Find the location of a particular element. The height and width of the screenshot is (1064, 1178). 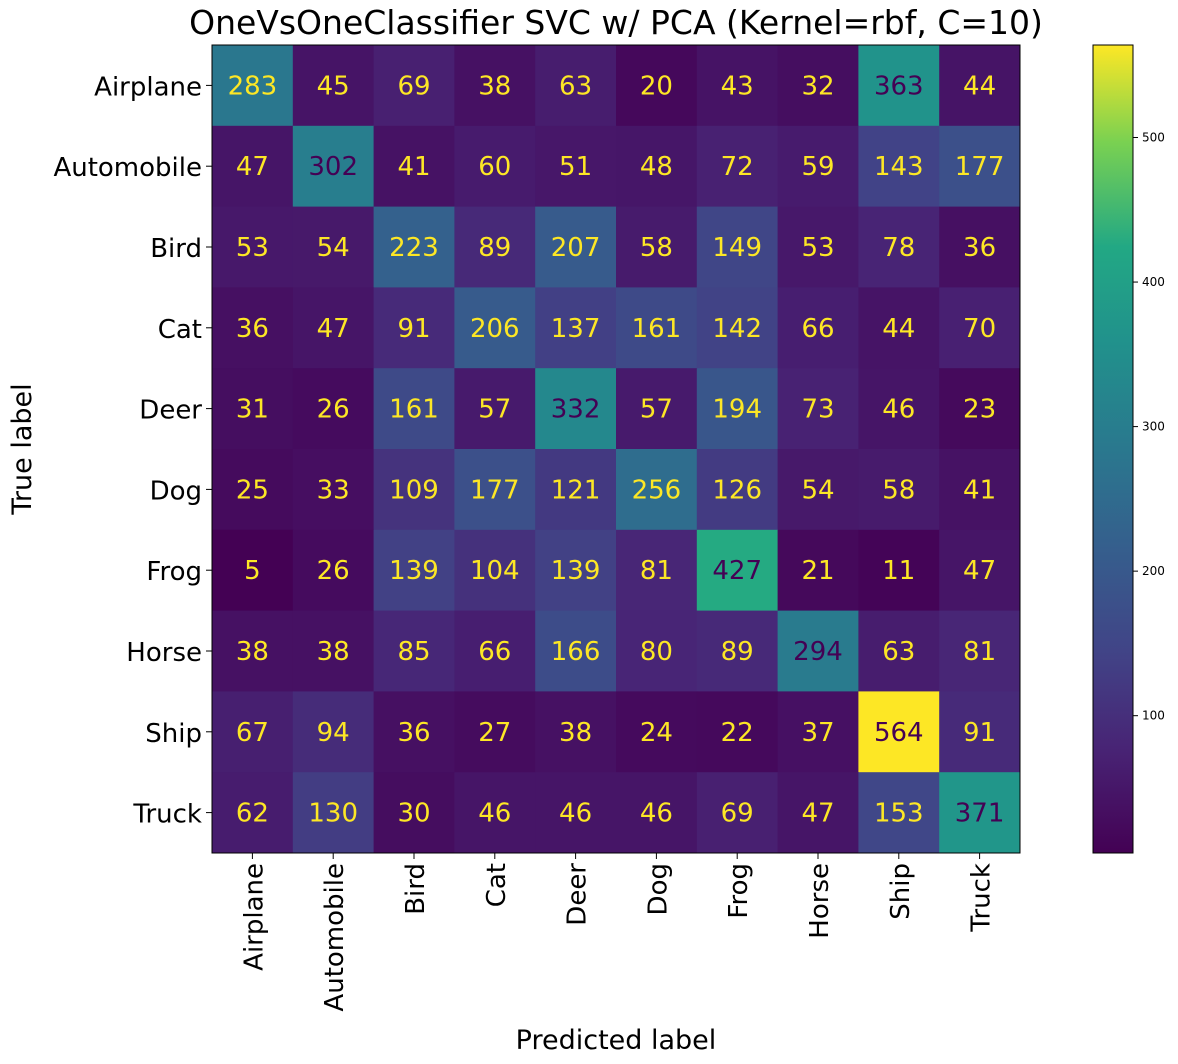

cell-value-label: 20 is located at coordinates (656, 86).